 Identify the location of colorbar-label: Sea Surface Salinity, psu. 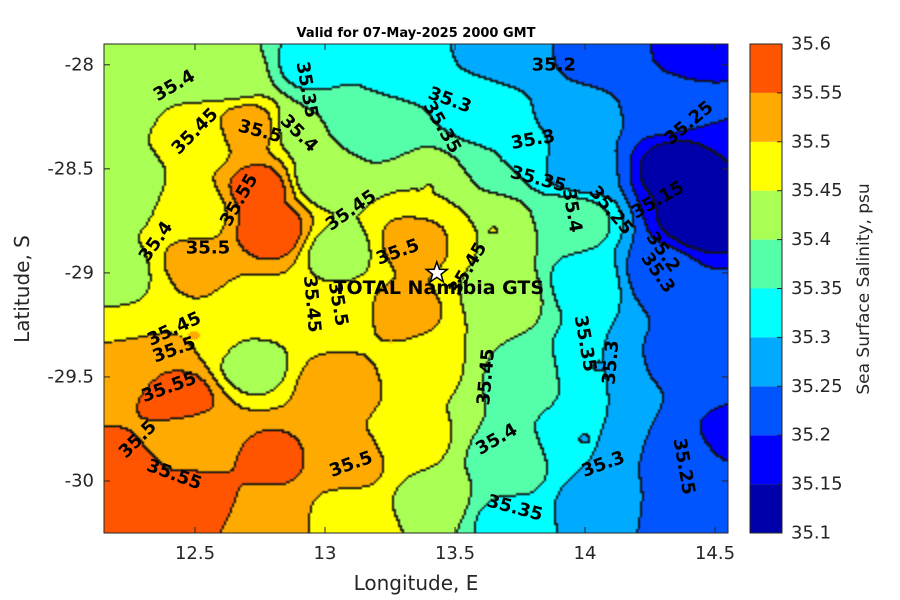
(864, 288).